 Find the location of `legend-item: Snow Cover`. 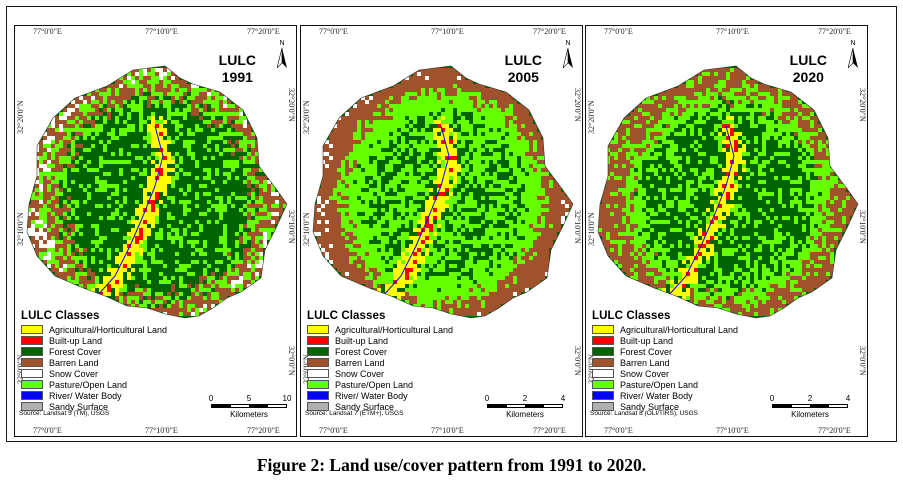

legend-item: Snow Cover is located at coordinates (121, 373).